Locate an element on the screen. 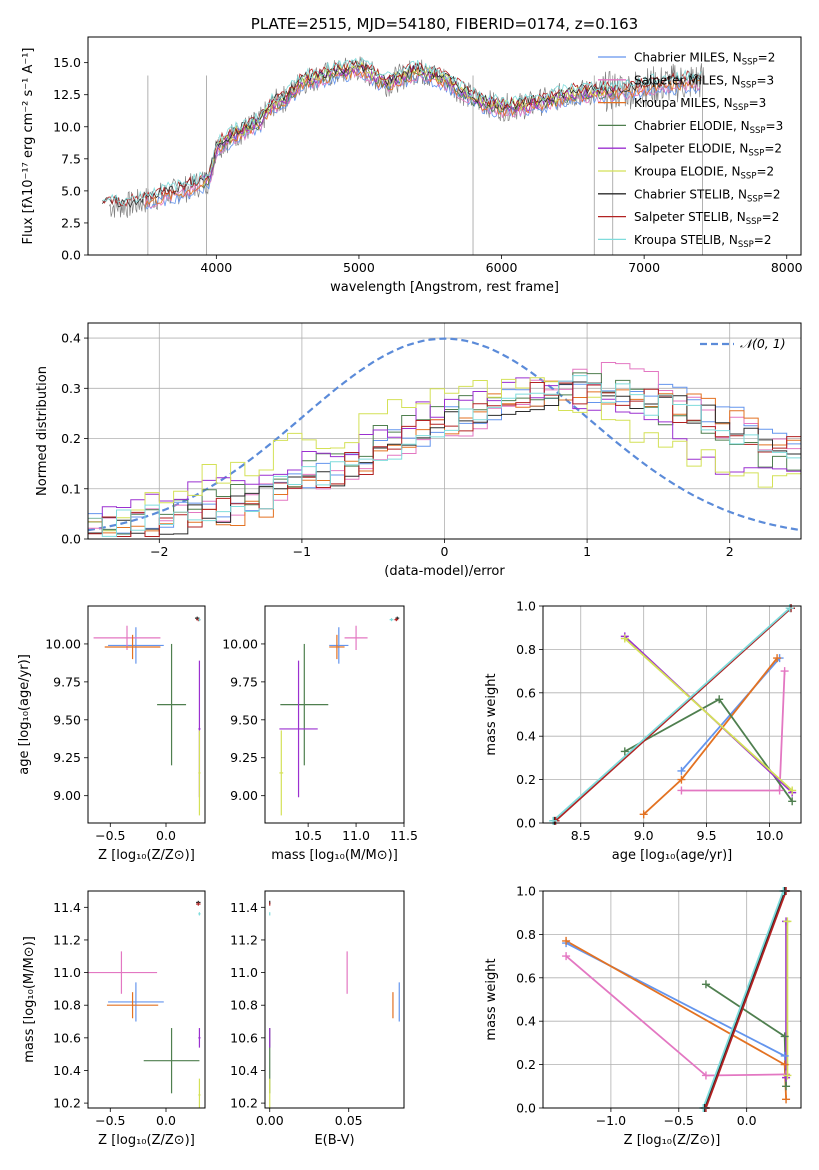 This screenshot has width=819, height=1170. x-tick-label: 7000 is located at coordinates (644, 267).